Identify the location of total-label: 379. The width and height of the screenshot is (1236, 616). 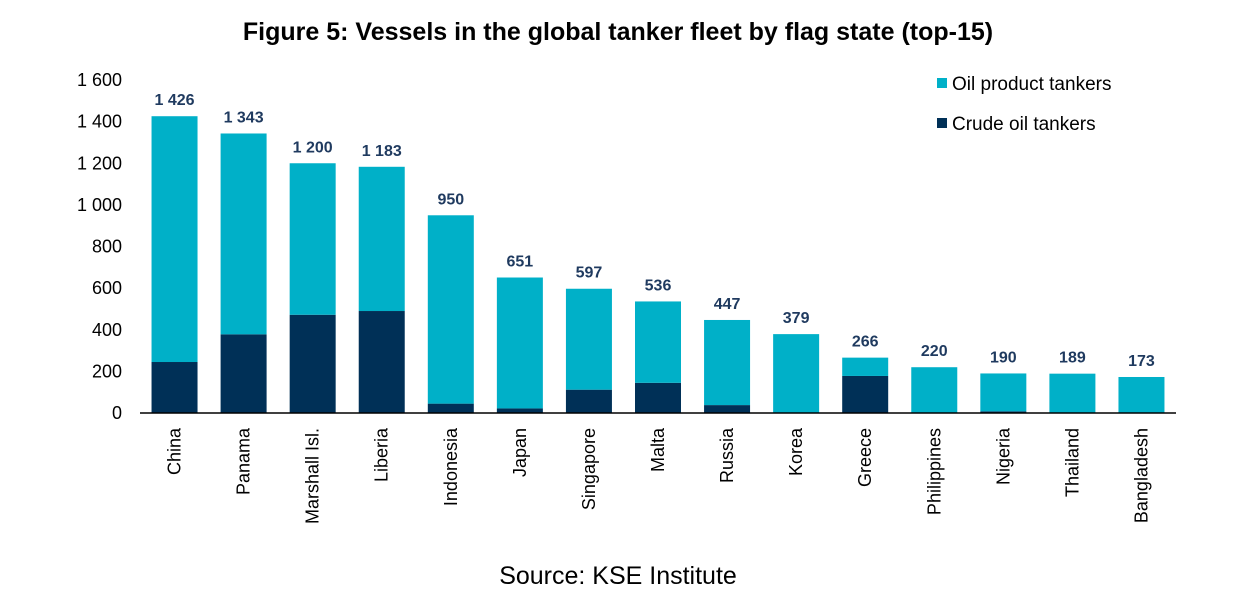
(796, 318).